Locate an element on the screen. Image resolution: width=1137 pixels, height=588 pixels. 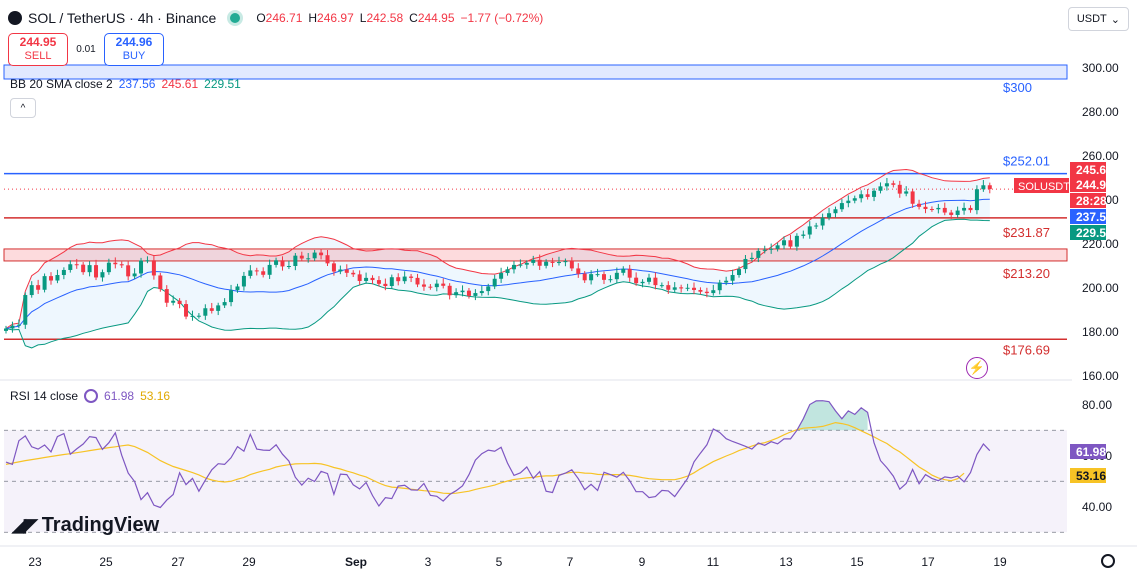
sell-button: 244.95 SELL is located at coordinates (38, 49).